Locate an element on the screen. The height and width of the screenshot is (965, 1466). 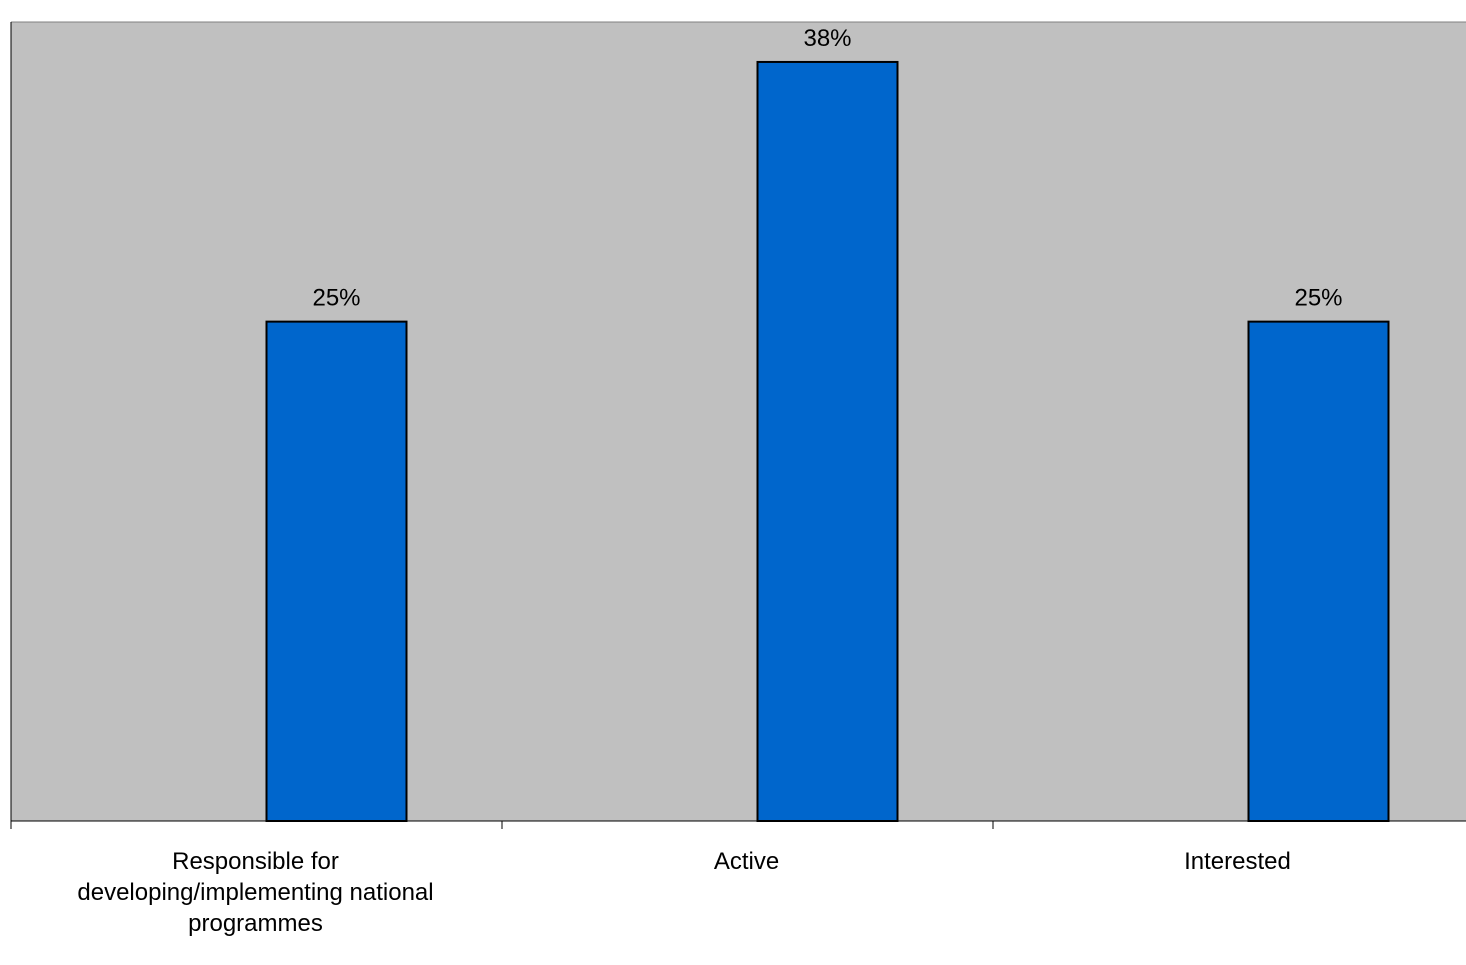
x-tick-label-0-line-1: developing/implementing national is located at coordinates (255, 892).